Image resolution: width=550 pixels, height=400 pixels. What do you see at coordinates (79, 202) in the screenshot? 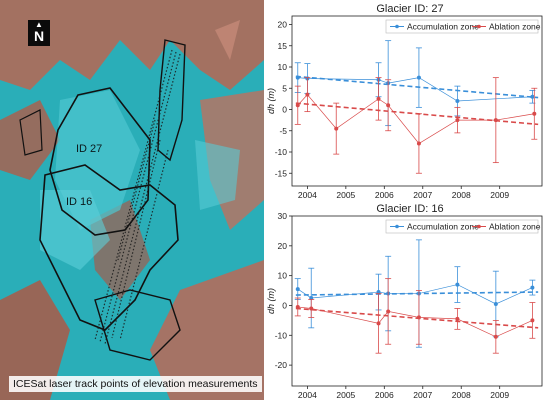
I see `glacier-label-16: ID 16` at bounding box center [79, 202].